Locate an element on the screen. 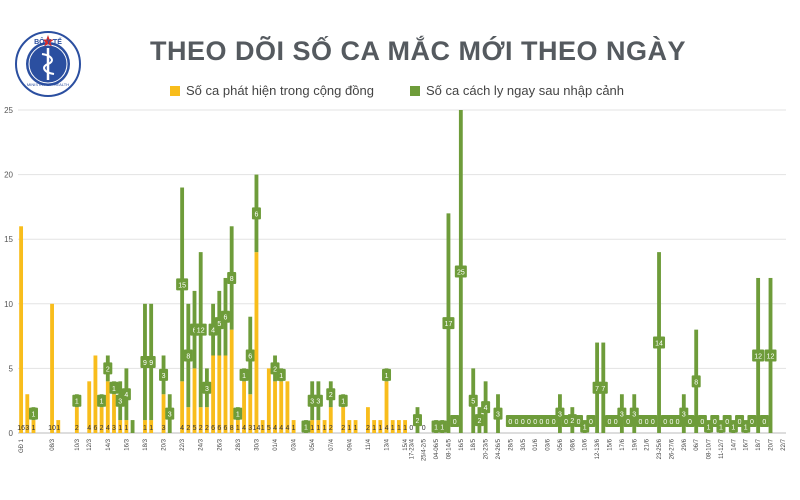 This screenshot has width=800, height=500. legend-label-quarantine: Số ca cách ly ngay sau nhập cảnh is located at coordinates (525, 90).